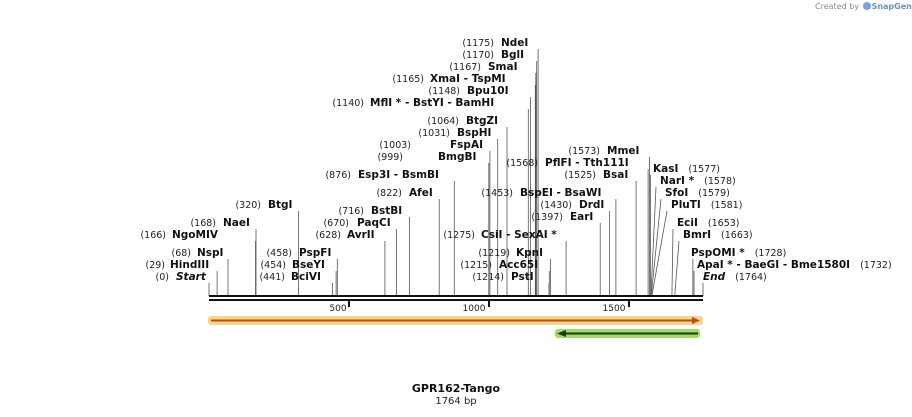 The width and height of the screenshot is (912, 417). Describe the element at coordinates (714, 277) in the screenshot. I see `site-name: End` at that location.